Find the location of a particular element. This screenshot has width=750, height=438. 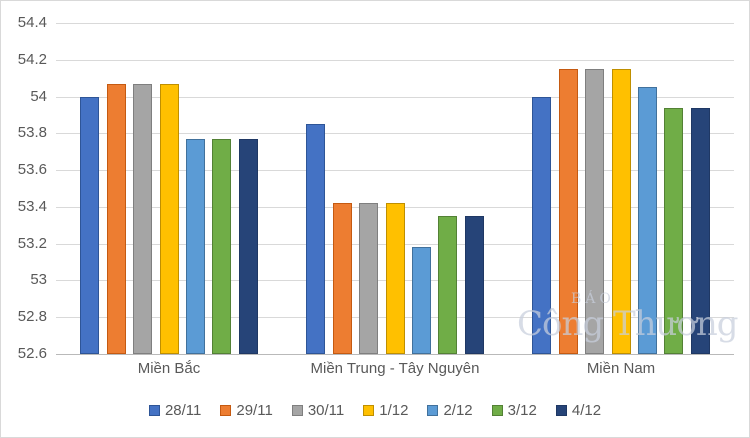

legend-item: 2/12 is located at coordinates (450, 410).